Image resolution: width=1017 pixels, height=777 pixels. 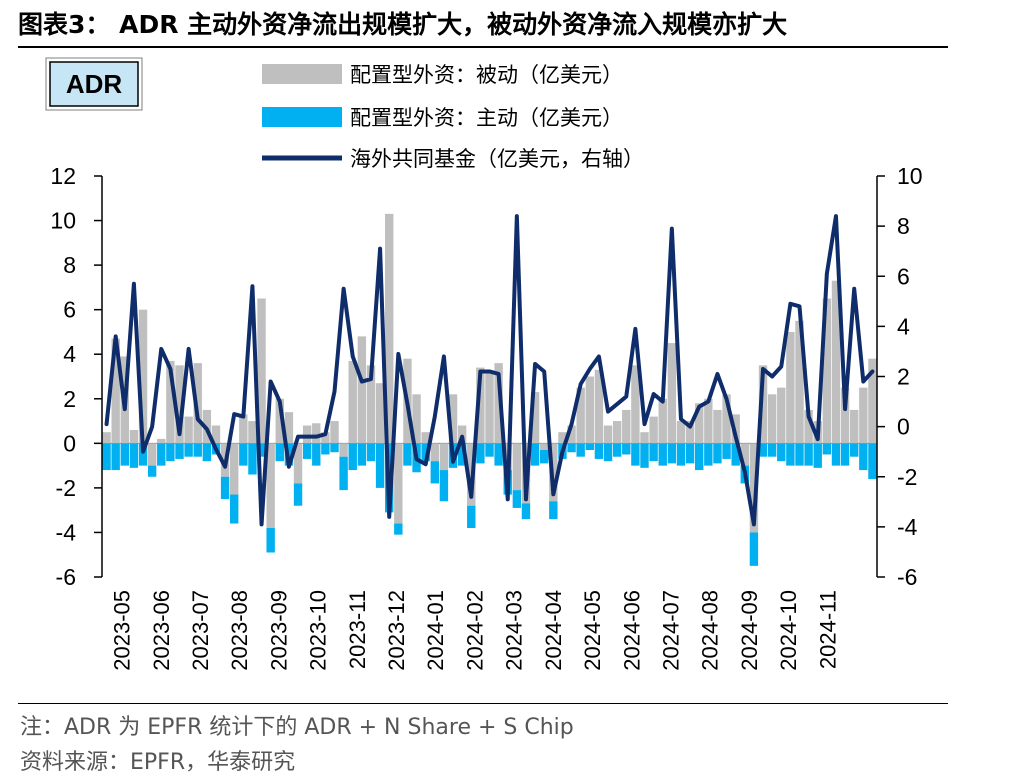 I want to click on right-tick-label: 4, so click(x=903, y=326).